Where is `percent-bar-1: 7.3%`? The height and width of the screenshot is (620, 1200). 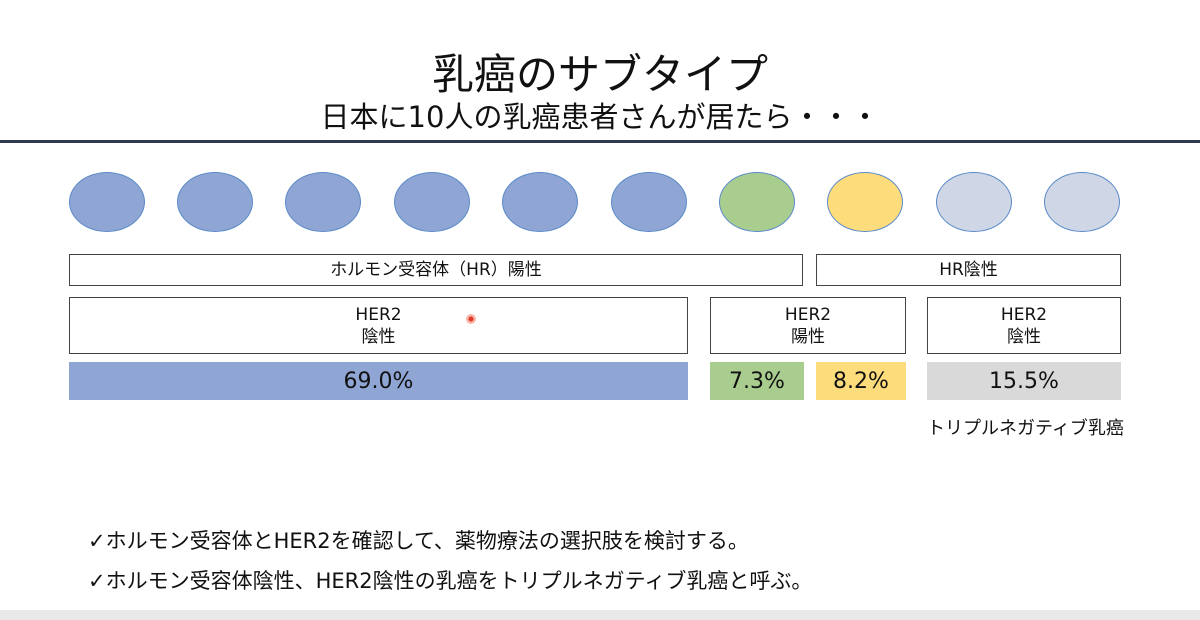 percent-bar-1: 7.3% is located at coordinates (757, 381).